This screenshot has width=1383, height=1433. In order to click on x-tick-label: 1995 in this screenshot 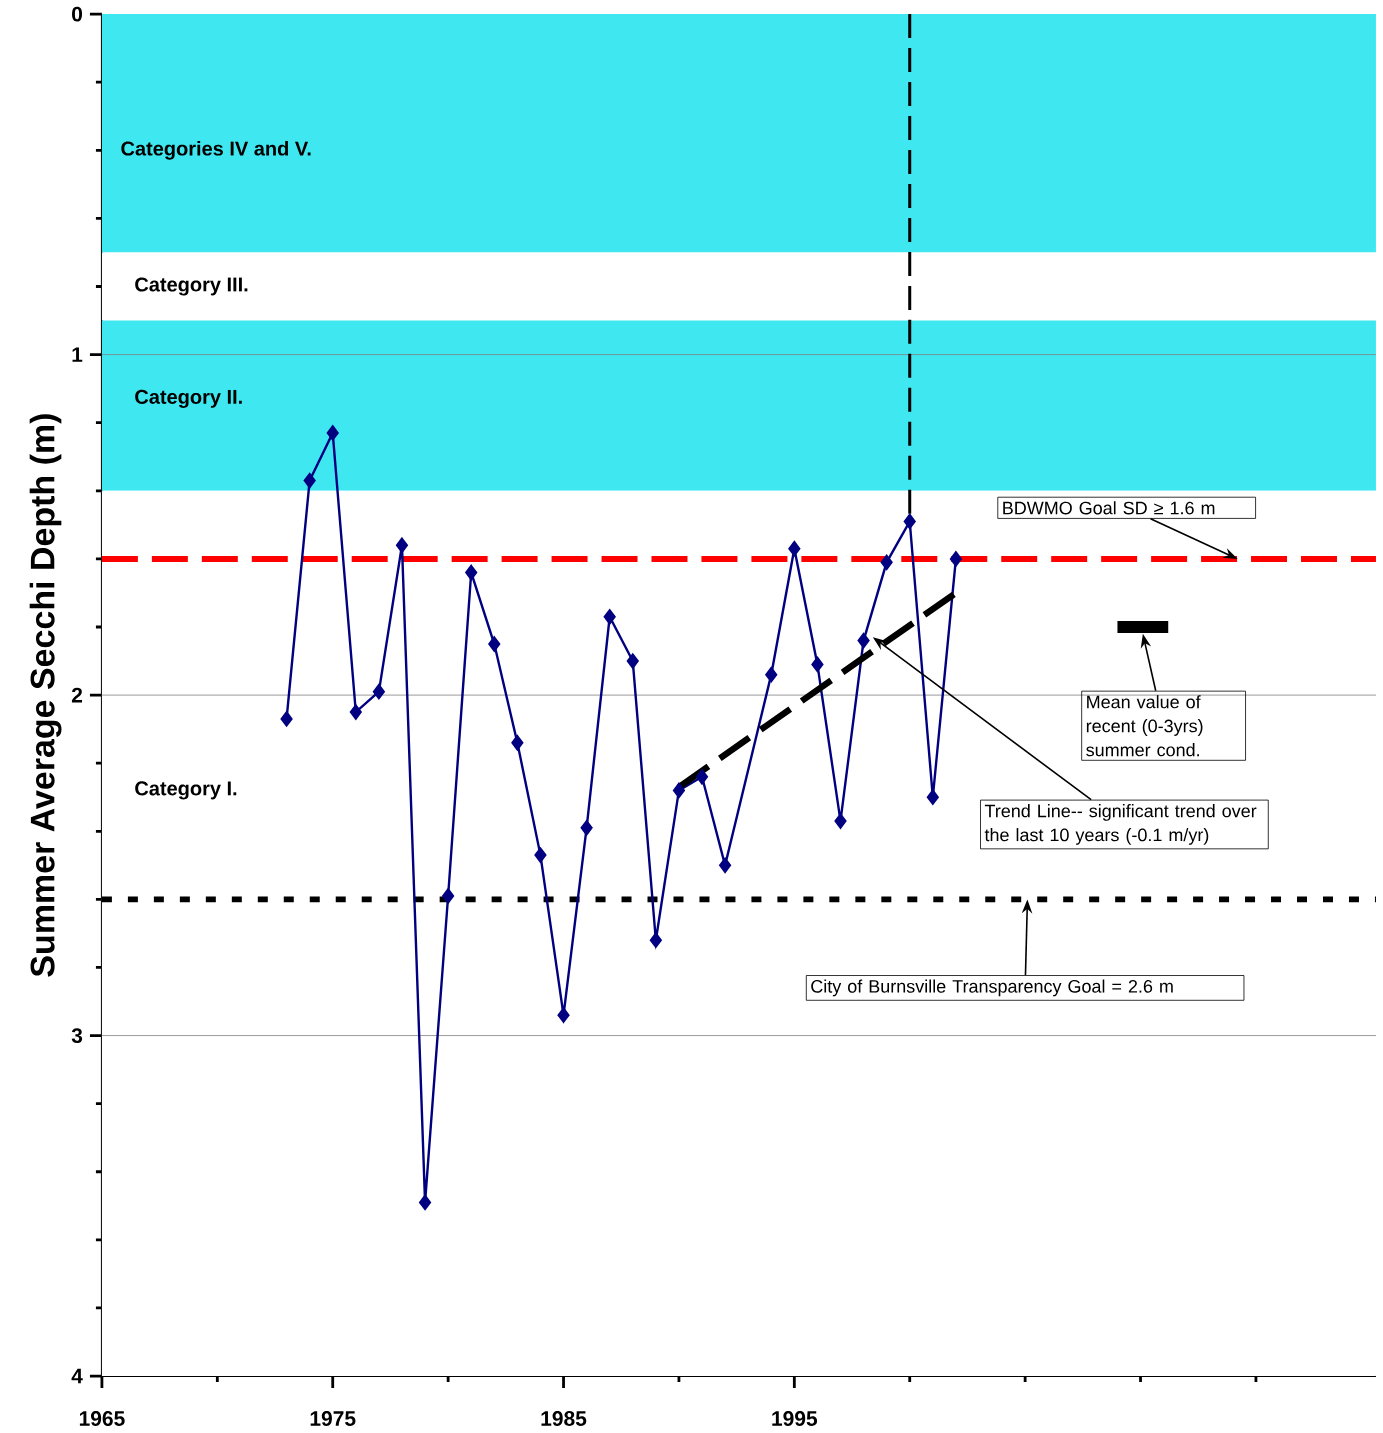, I will do `click(795, 1418)`.